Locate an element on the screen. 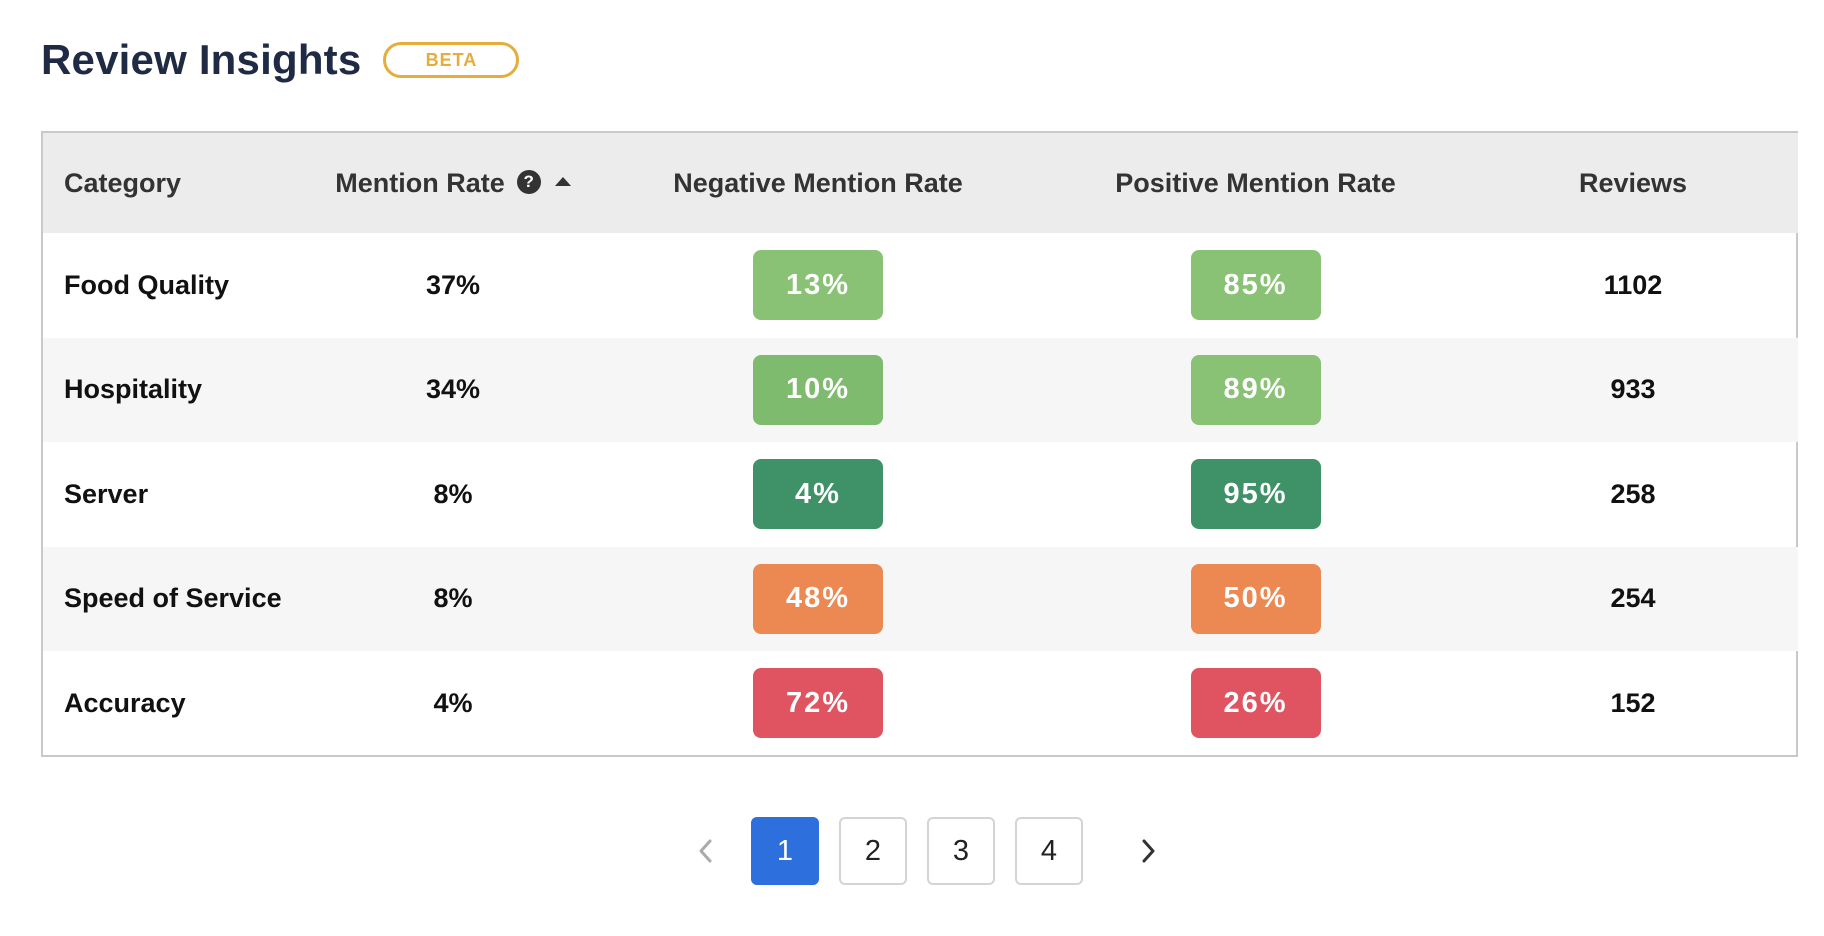 The image size is (1824, 936). positive-rate-cell: 50% is located at coordinates (1255, 599).